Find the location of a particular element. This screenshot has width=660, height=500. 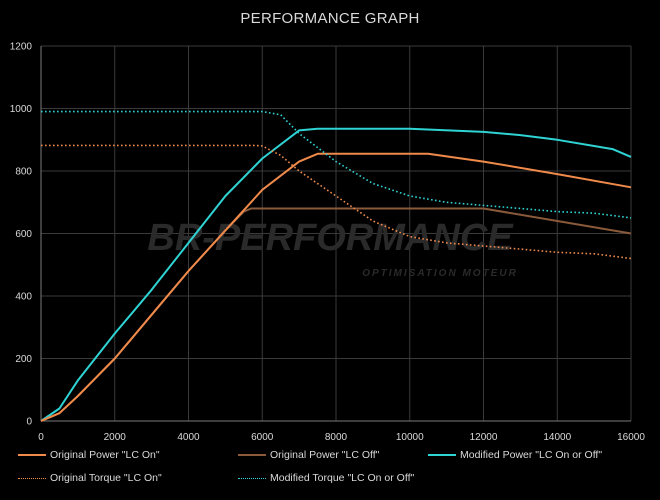

y-tick-label: 1200 is located at coordinates (21, 47).